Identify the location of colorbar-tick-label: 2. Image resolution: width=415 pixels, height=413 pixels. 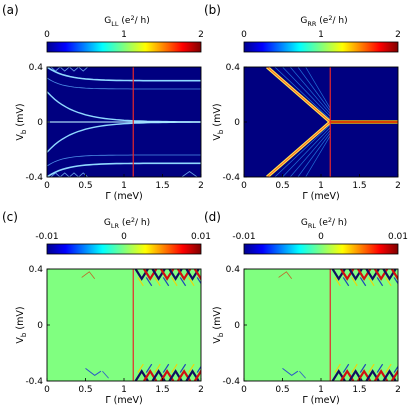
(398, 35).